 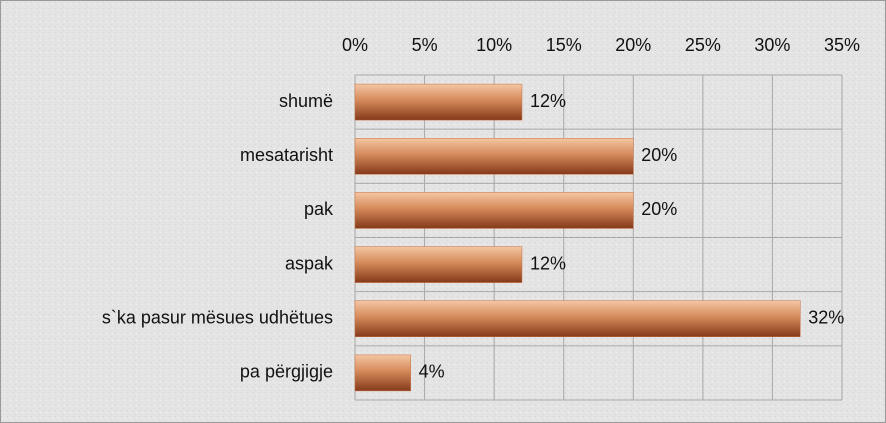 What do you see at coordinates (494, 45) in the screenshot?
I see `x-tick-label: 10%` at bounding box center [494, 45].